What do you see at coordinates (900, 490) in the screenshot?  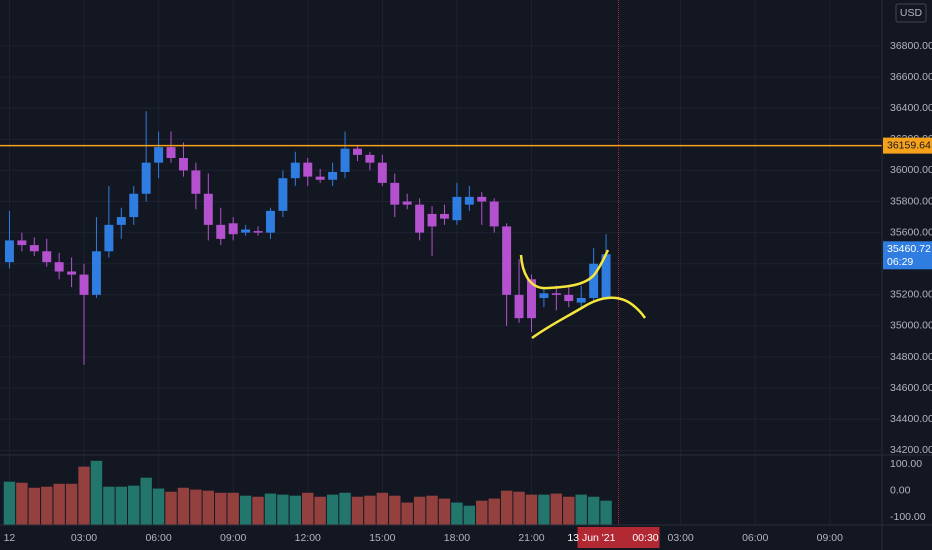 I see `volume-tick-label: 0.00` at bounding box center [900, 490].